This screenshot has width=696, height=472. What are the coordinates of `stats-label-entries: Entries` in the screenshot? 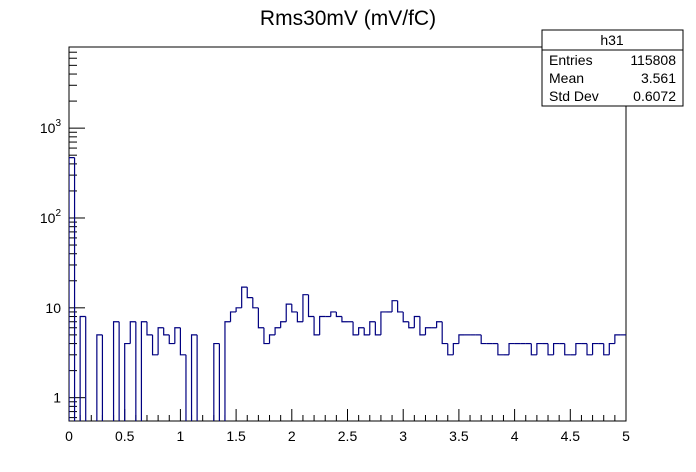 It's located at (571, 60).